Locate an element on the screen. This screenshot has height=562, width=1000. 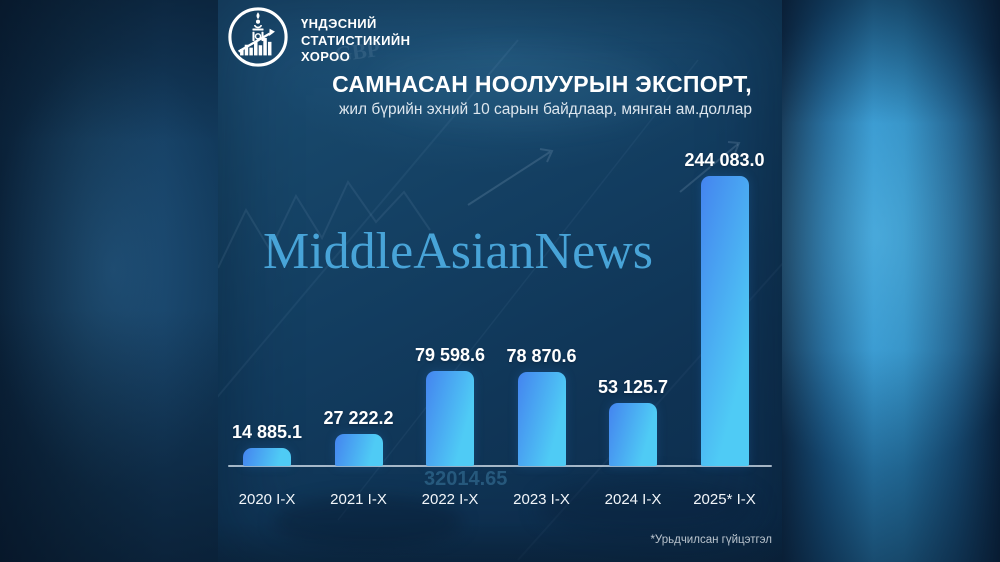
bar-group: 53 125.7 2024 I-X is located at coordinates (633, 442).